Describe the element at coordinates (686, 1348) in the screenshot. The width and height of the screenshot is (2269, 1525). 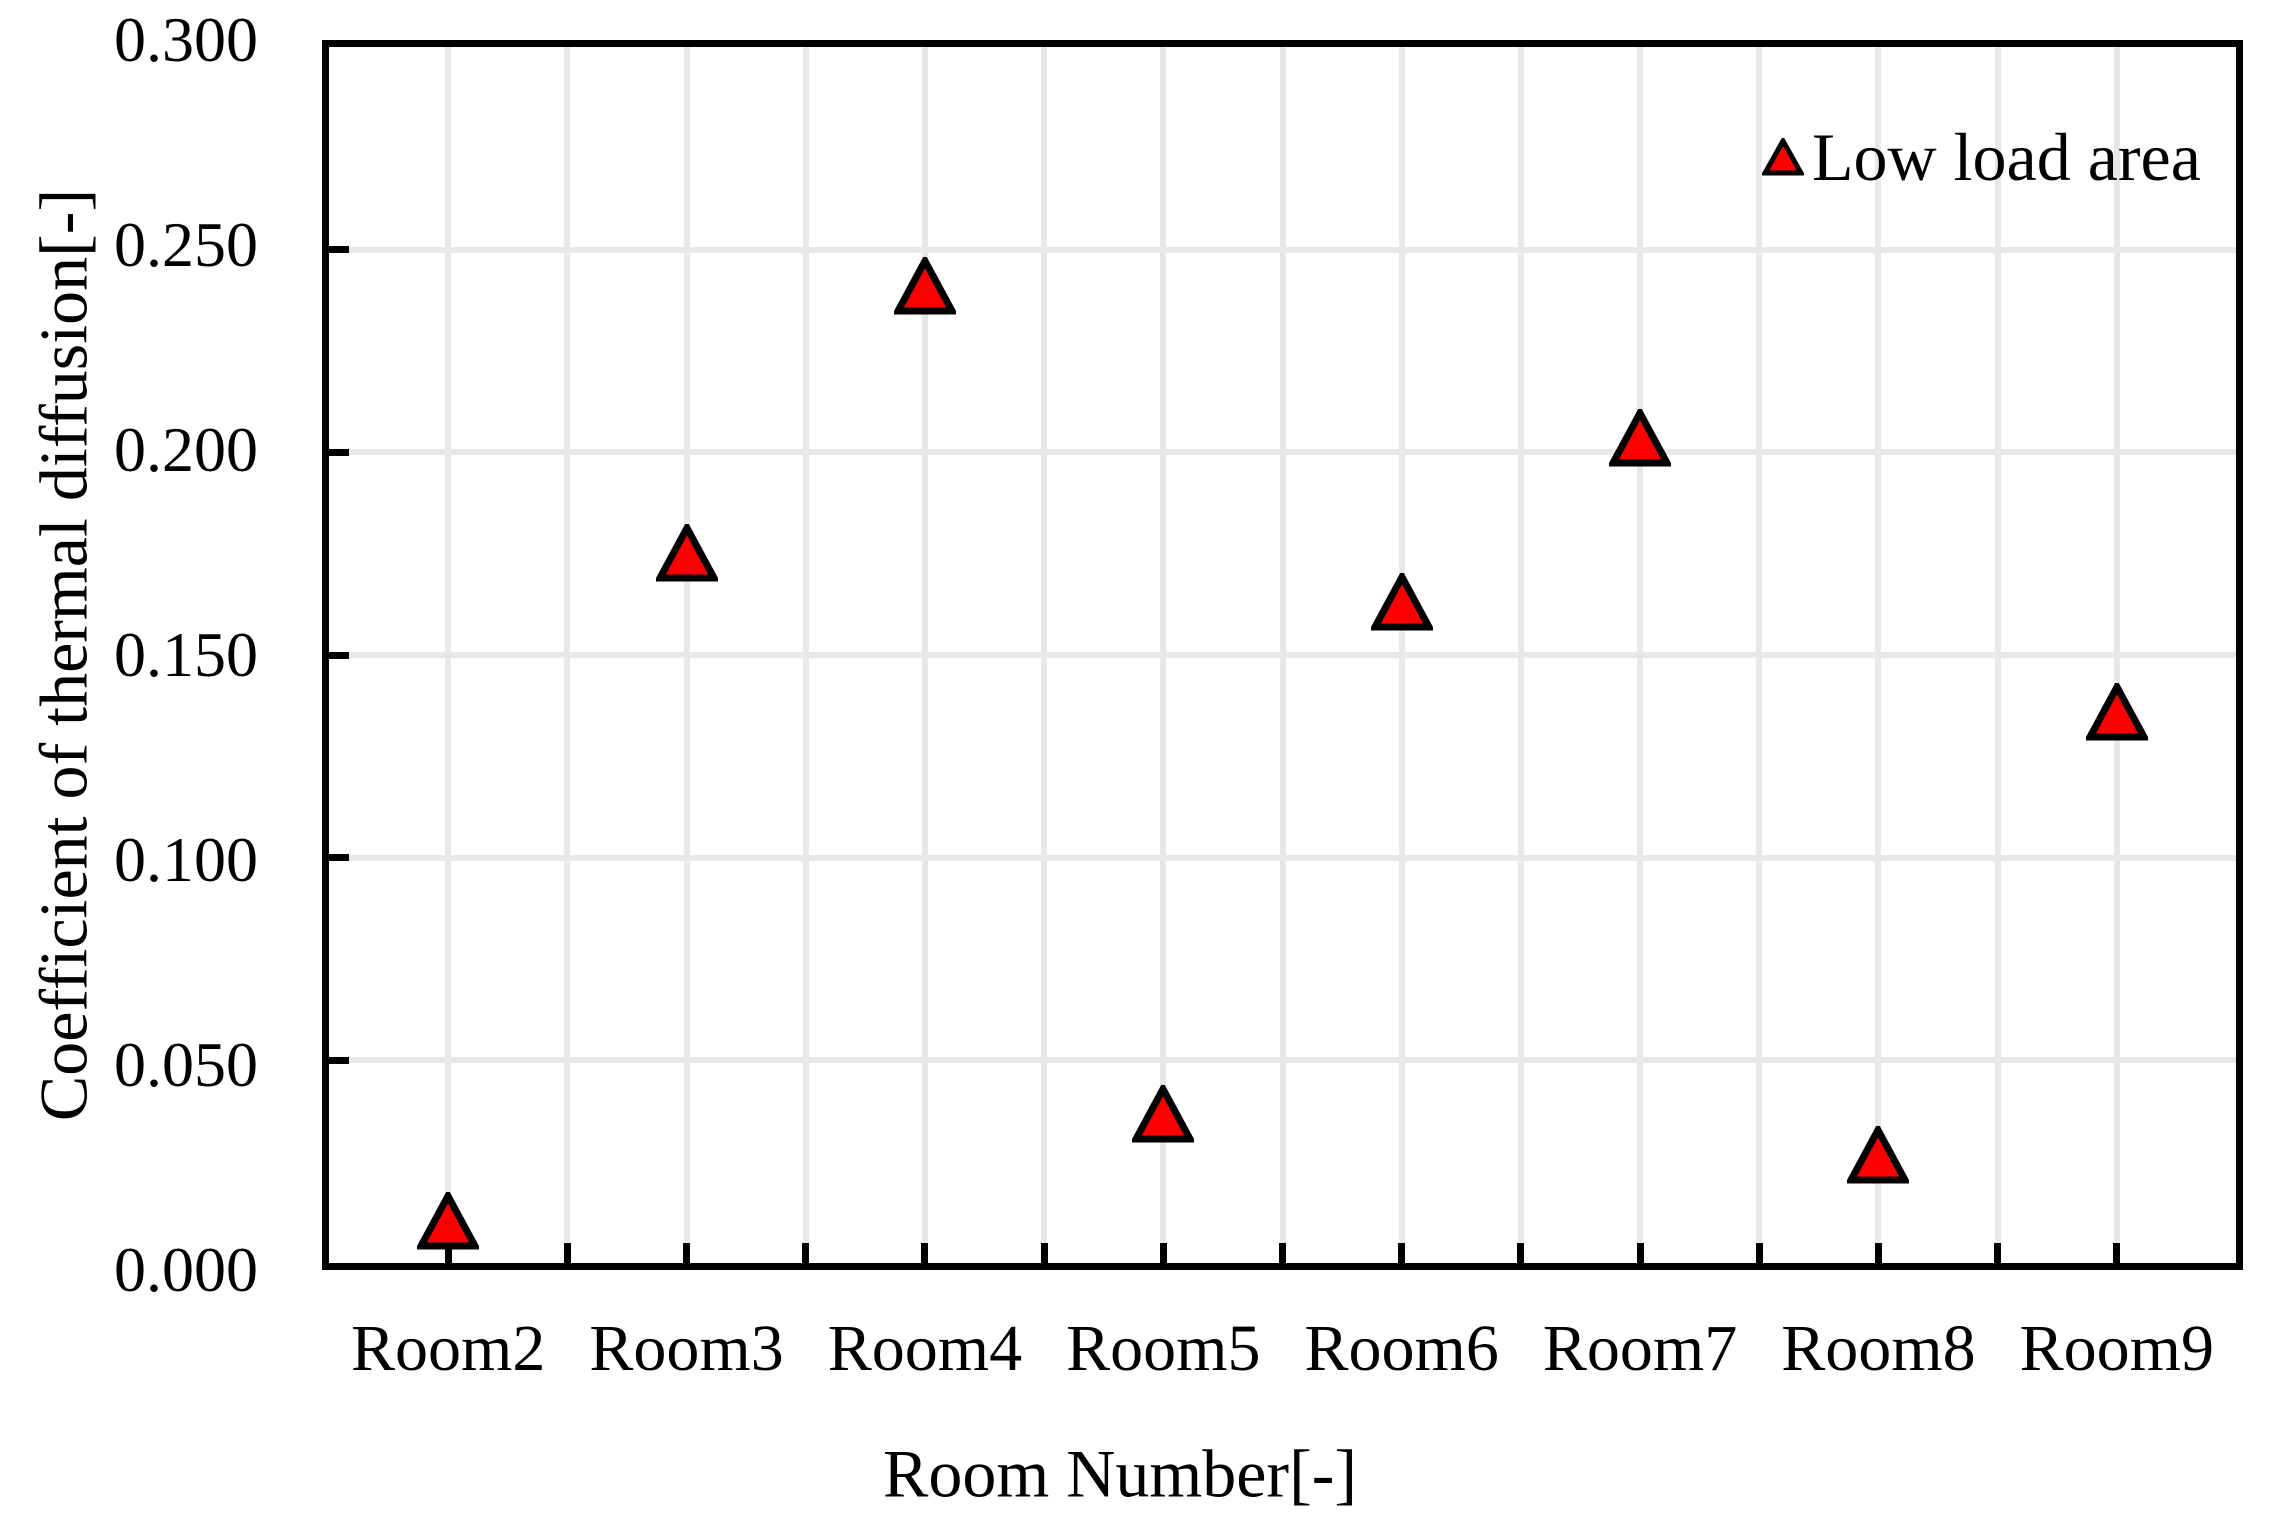
I see `x-category-label: Room3` at that location.